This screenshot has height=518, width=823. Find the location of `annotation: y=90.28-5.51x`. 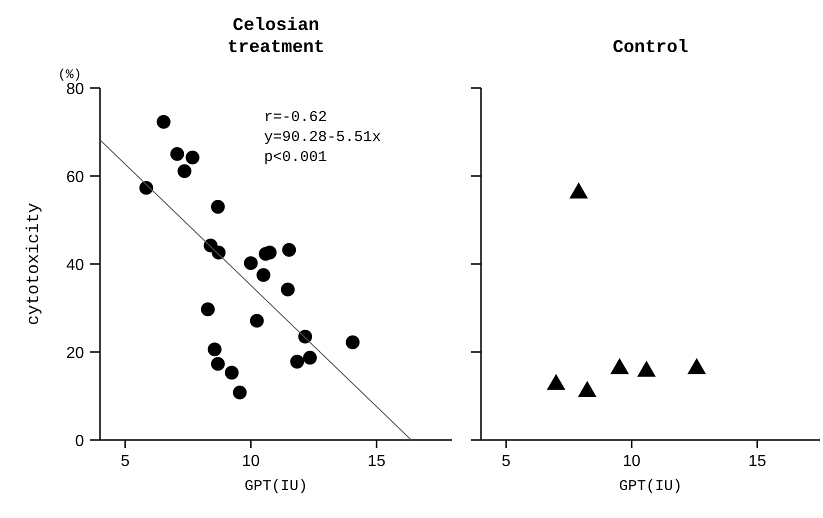

annotation: y=90.28-5.51x is located at coordinates (323, 137).